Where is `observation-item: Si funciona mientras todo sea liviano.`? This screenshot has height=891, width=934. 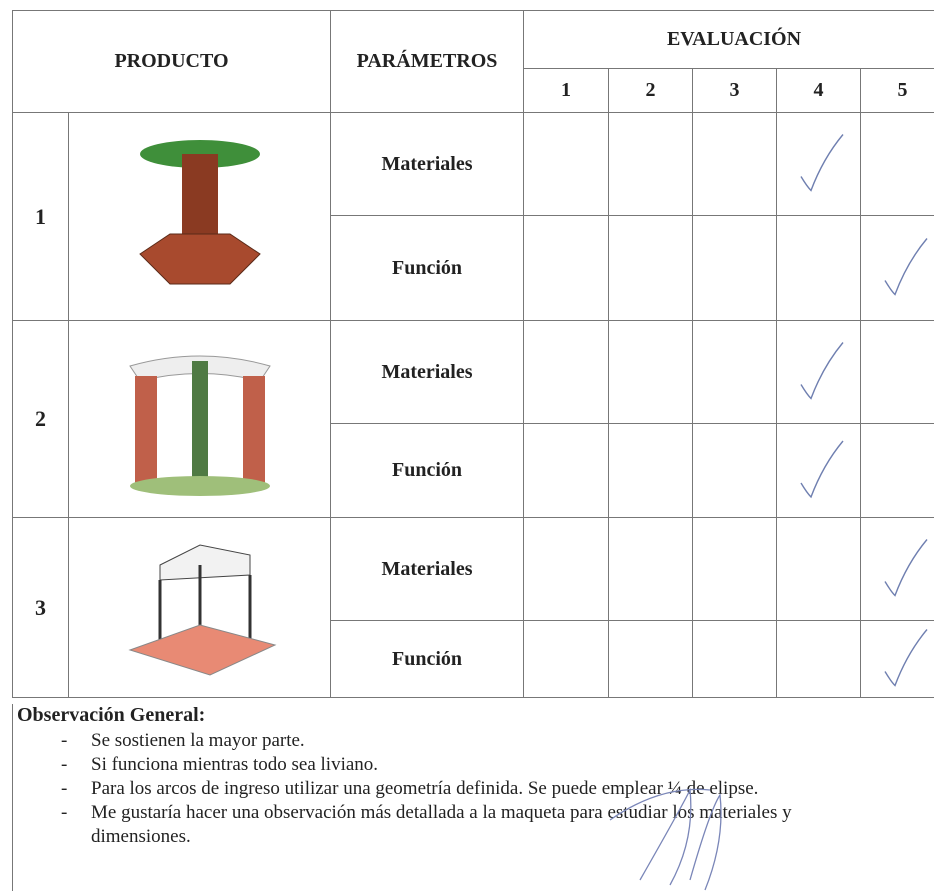 observation-item: Si funciona mientras todo sea liviano. is located at coordinates (456, 765).